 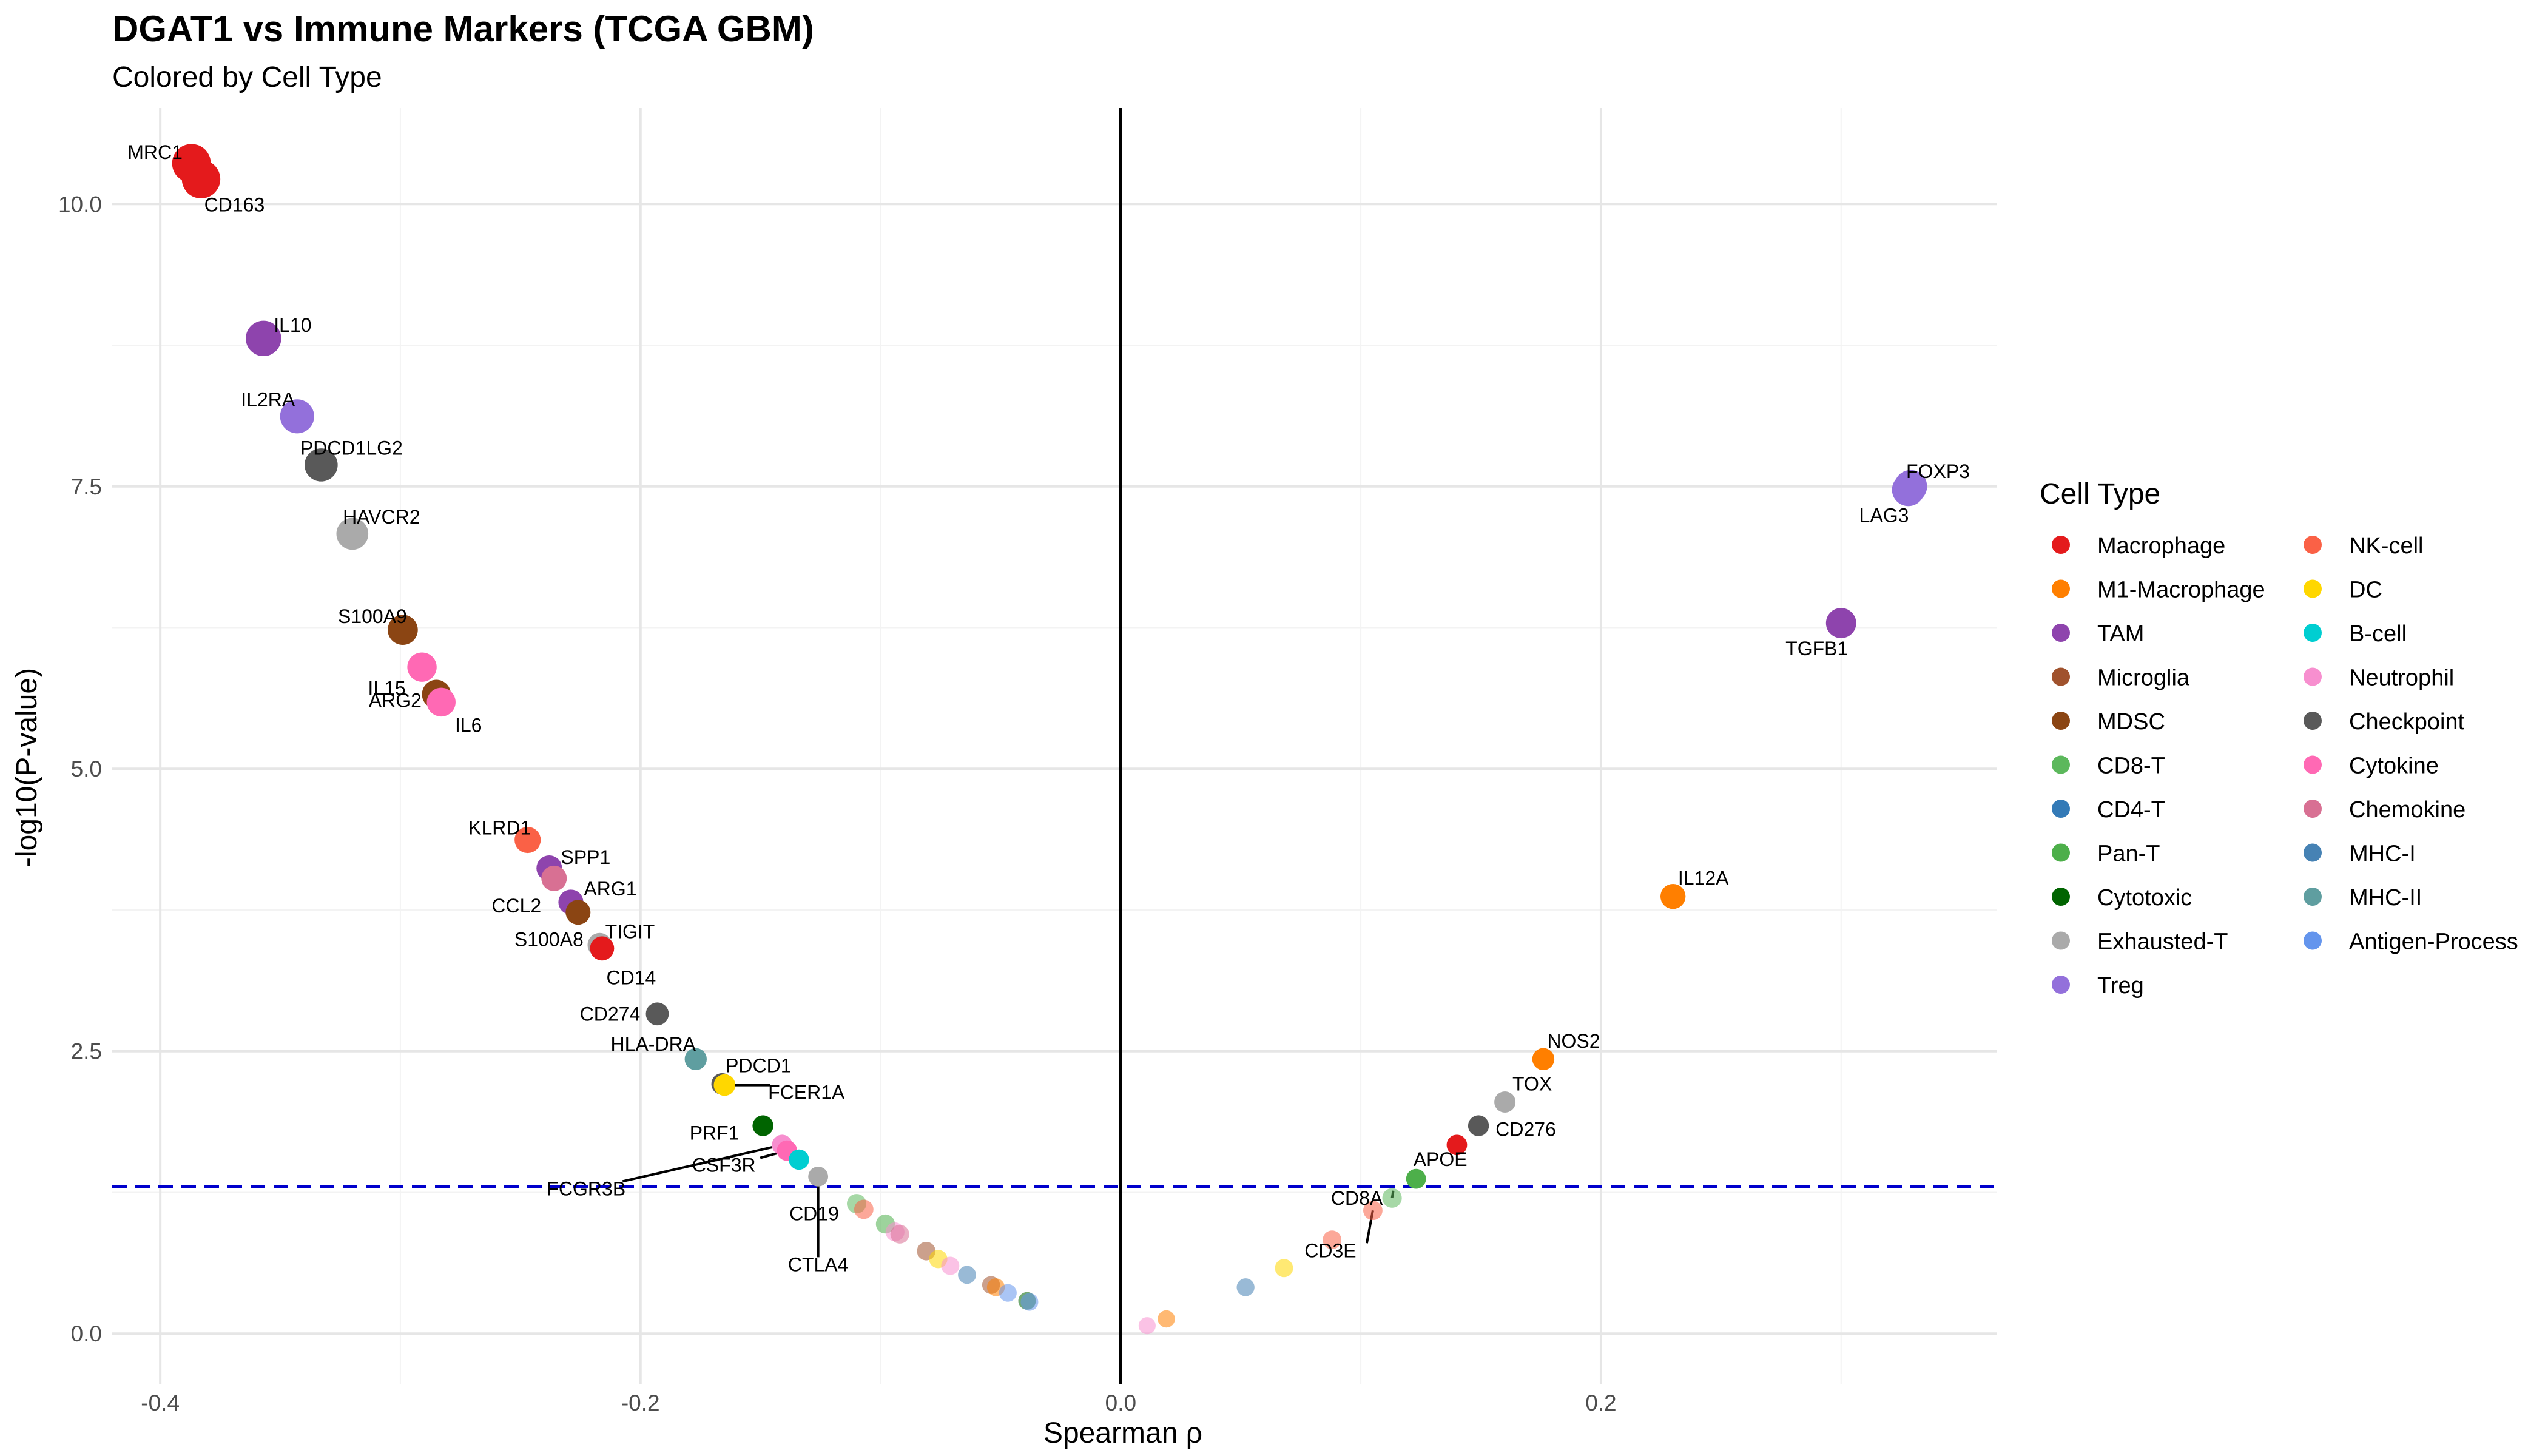 I want to click on data-point-prf1, so click(x=763, y=1125).